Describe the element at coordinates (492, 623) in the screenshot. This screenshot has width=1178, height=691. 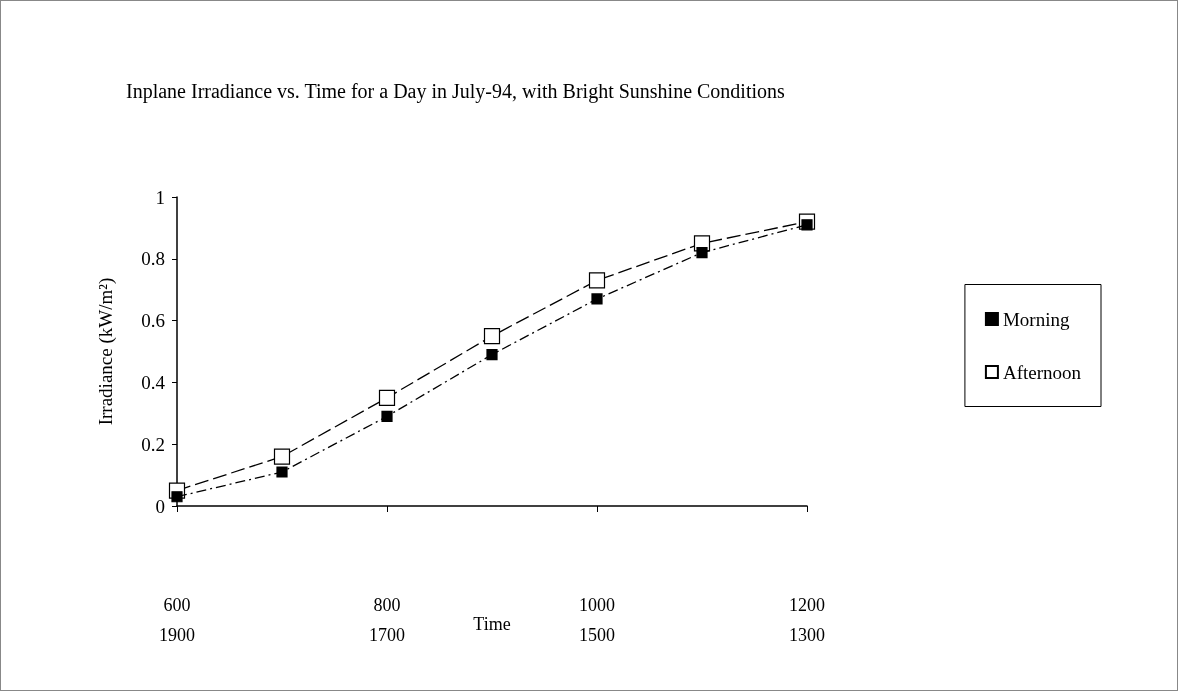
I see `x-axis-title: Time` at that location.